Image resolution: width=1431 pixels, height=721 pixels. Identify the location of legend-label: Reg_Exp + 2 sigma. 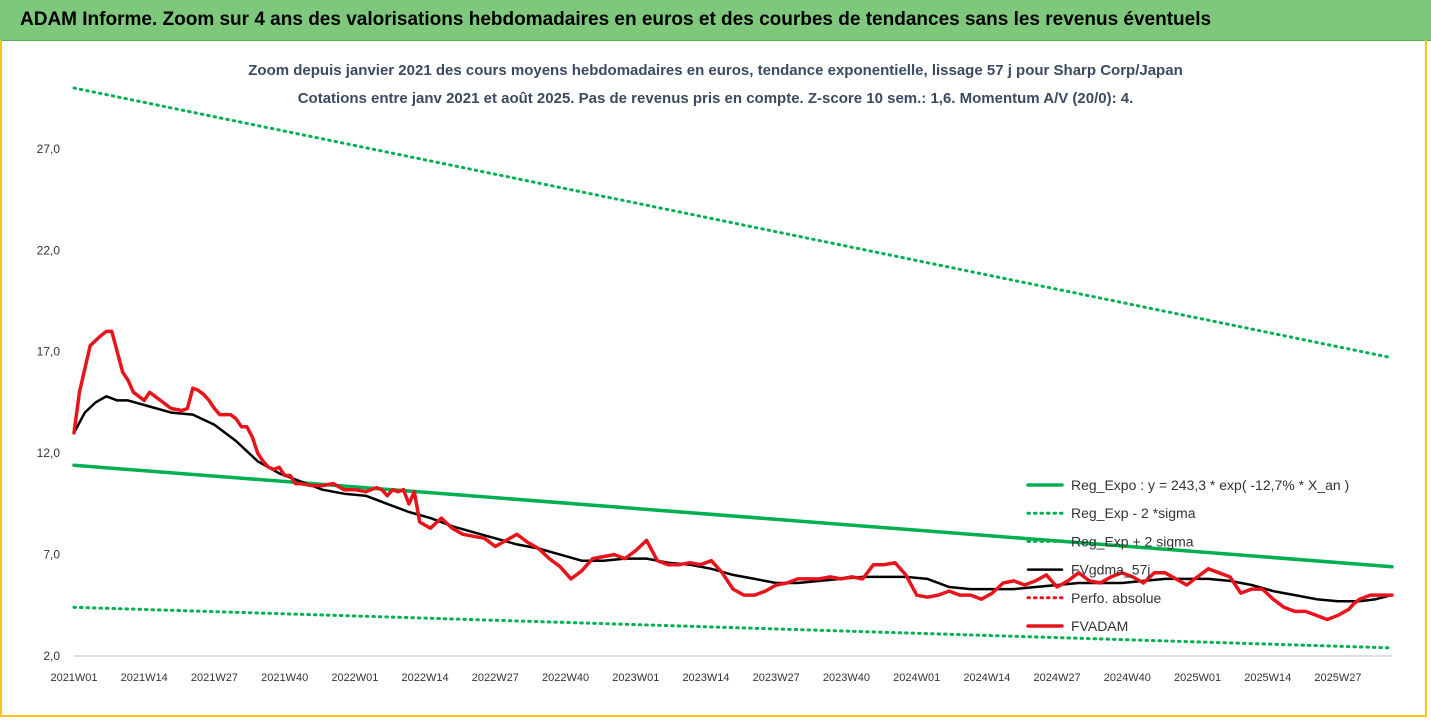
(1132, 541).